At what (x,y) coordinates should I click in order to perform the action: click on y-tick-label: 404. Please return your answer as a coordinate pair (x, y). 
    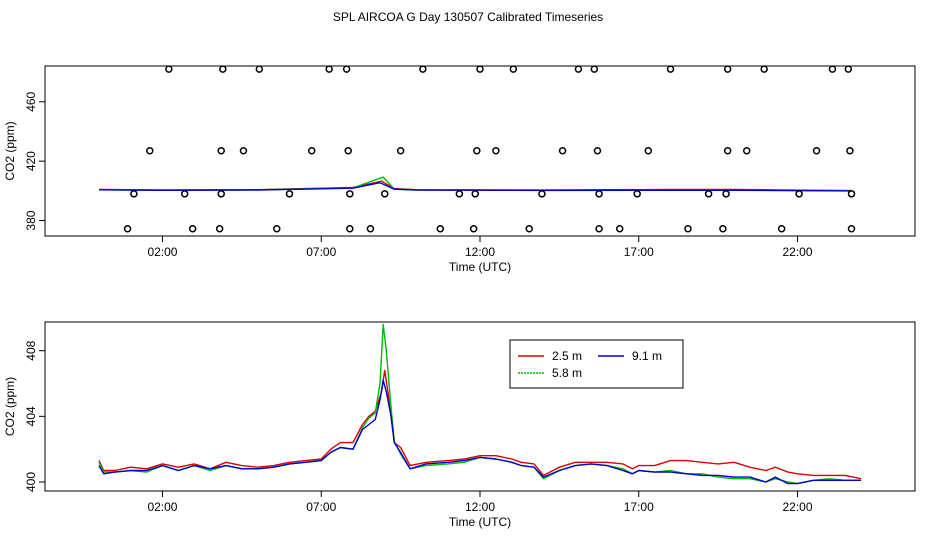
    Looking at the image, I should click on (31, 416).